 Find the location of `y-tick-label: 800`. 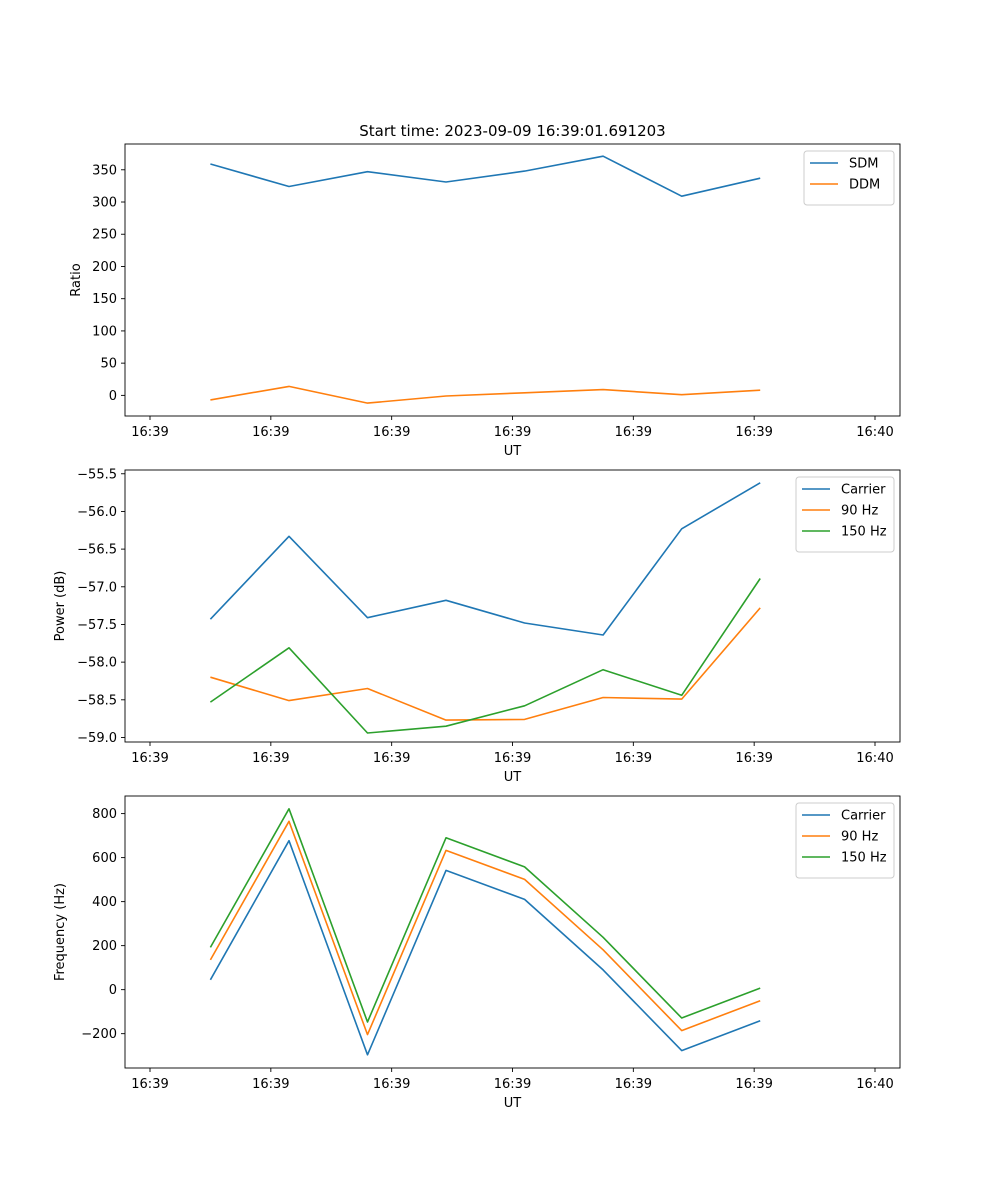

y-tick-label: 800 is located at coordinates (104, 814).